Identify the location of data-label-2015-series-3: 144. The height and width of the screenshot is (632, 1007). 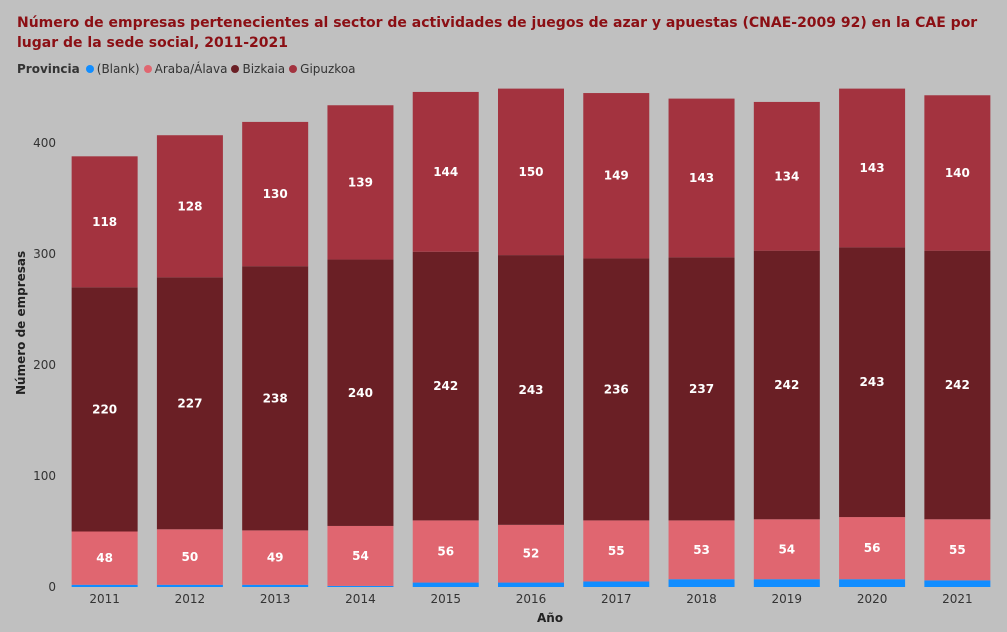
(445, 172).